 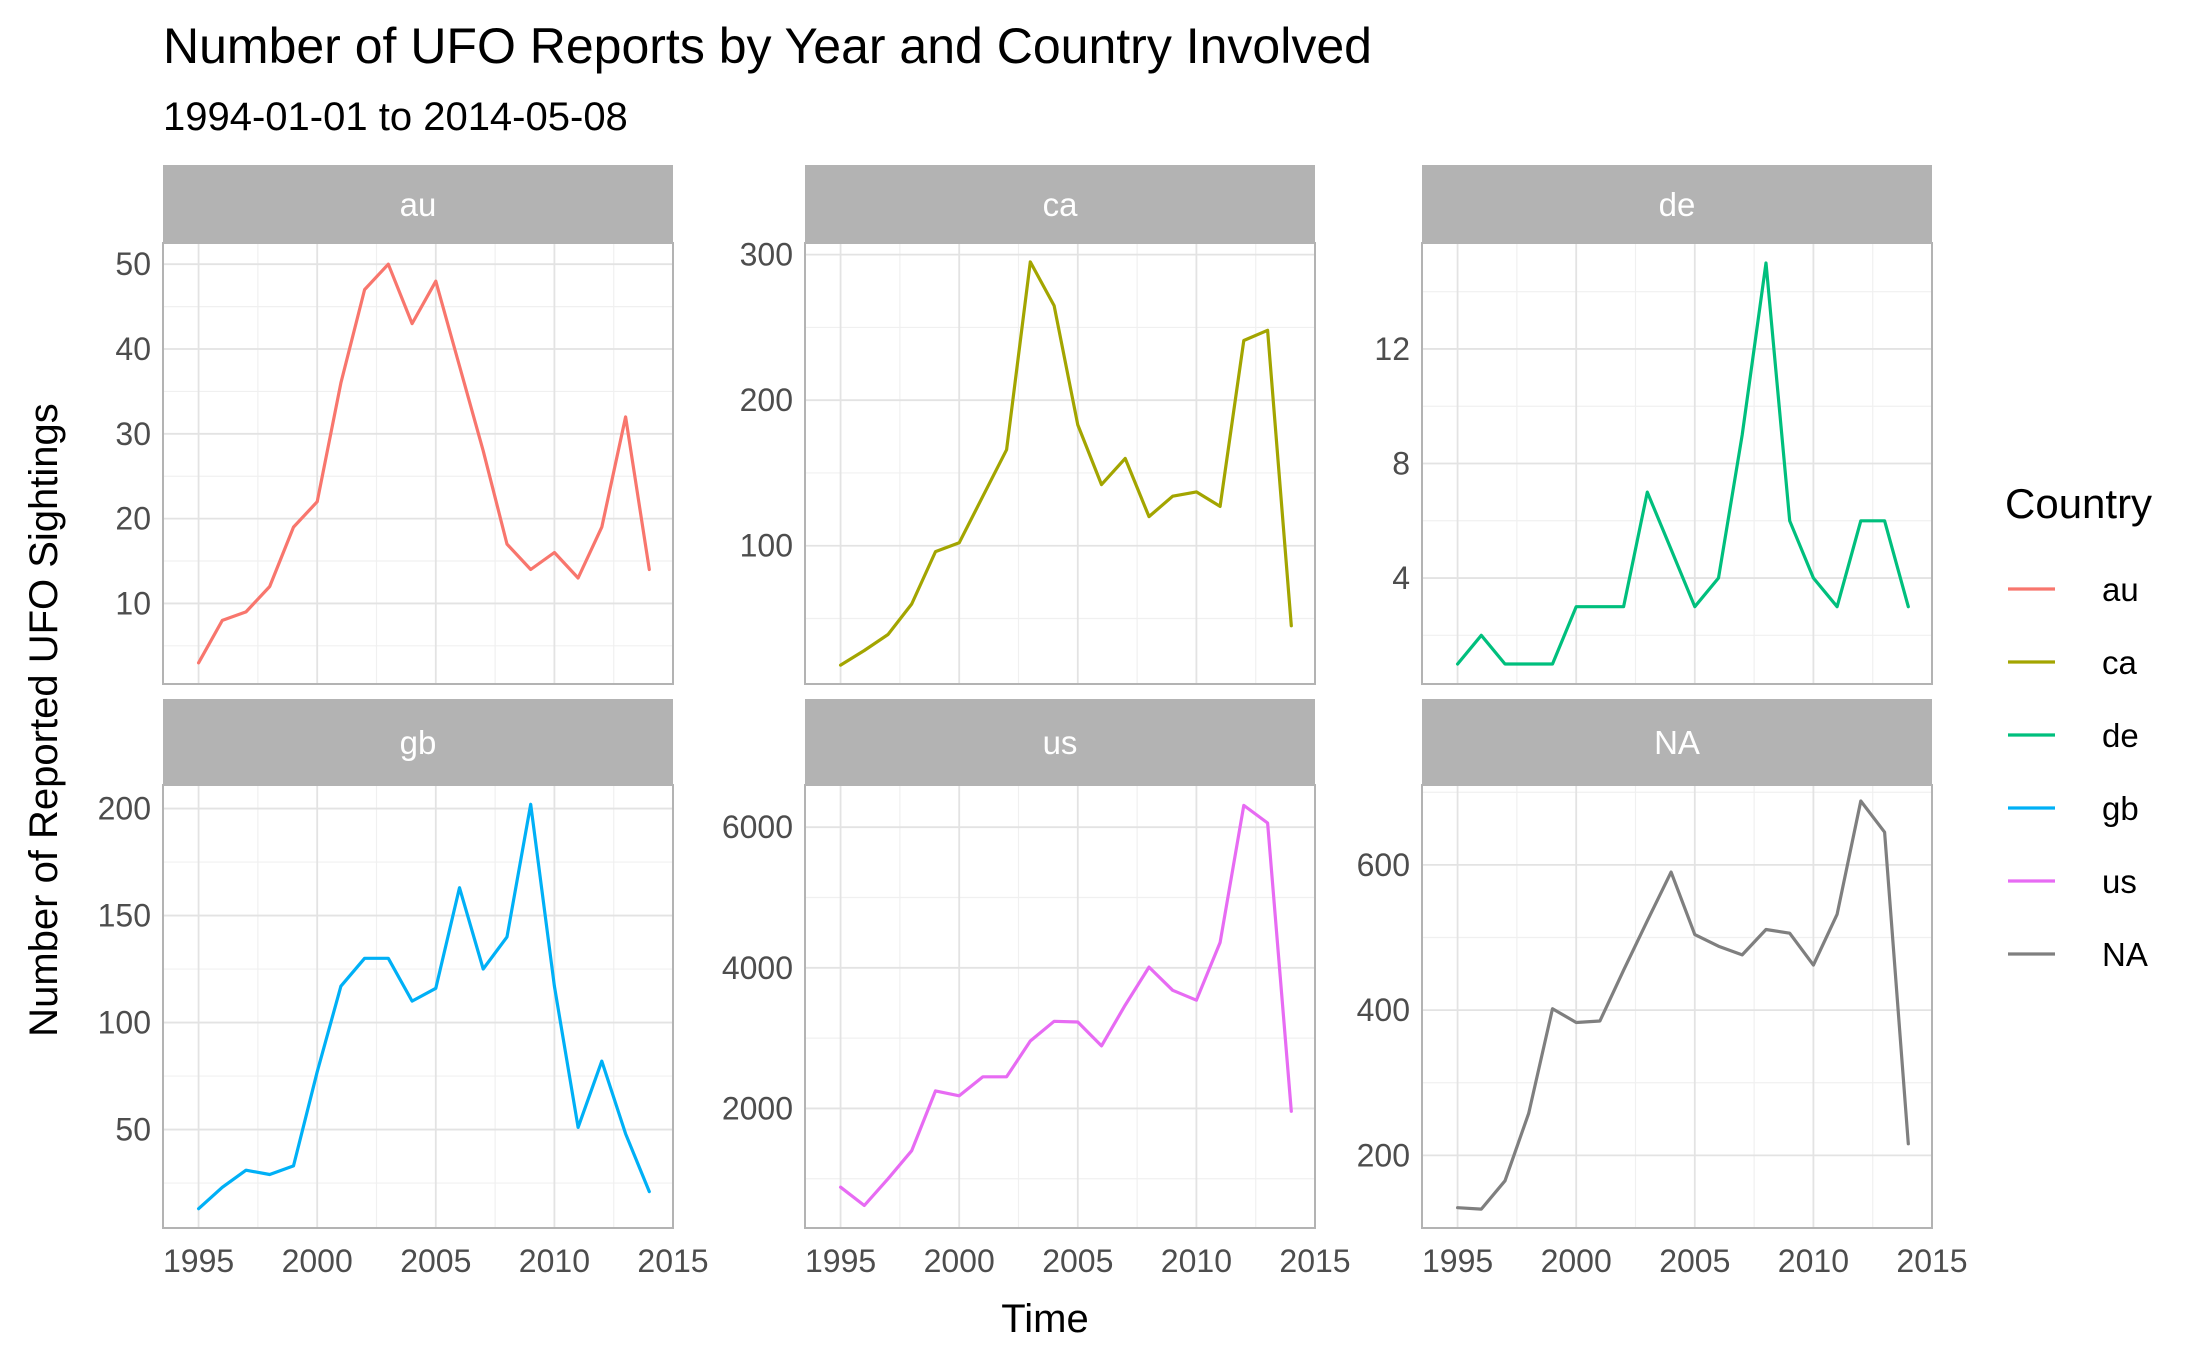 What do you see at coordinates (2072, 881) in the screenshot?
I see `legend-item-us: us` at bounding box center [2072, 881].